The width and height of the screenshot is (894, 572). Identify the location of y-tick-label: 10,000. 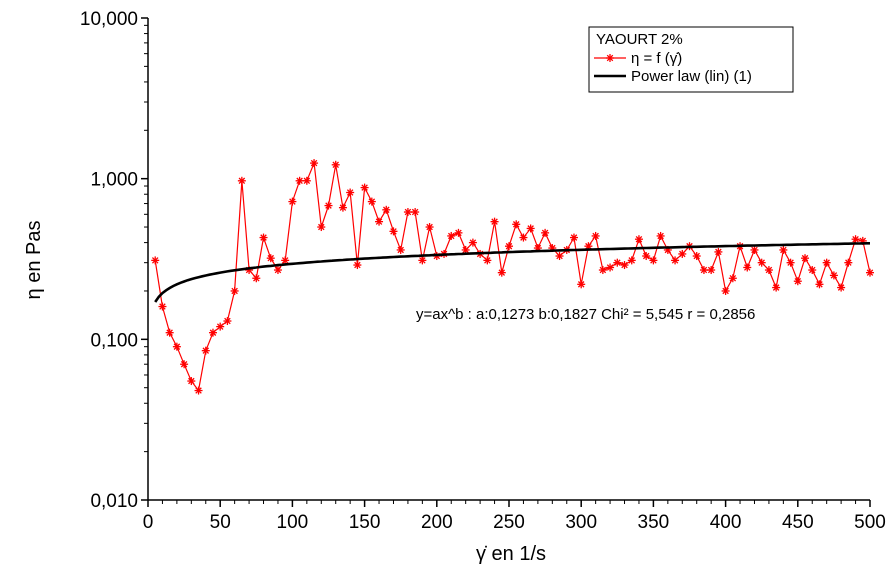
(109, 19).